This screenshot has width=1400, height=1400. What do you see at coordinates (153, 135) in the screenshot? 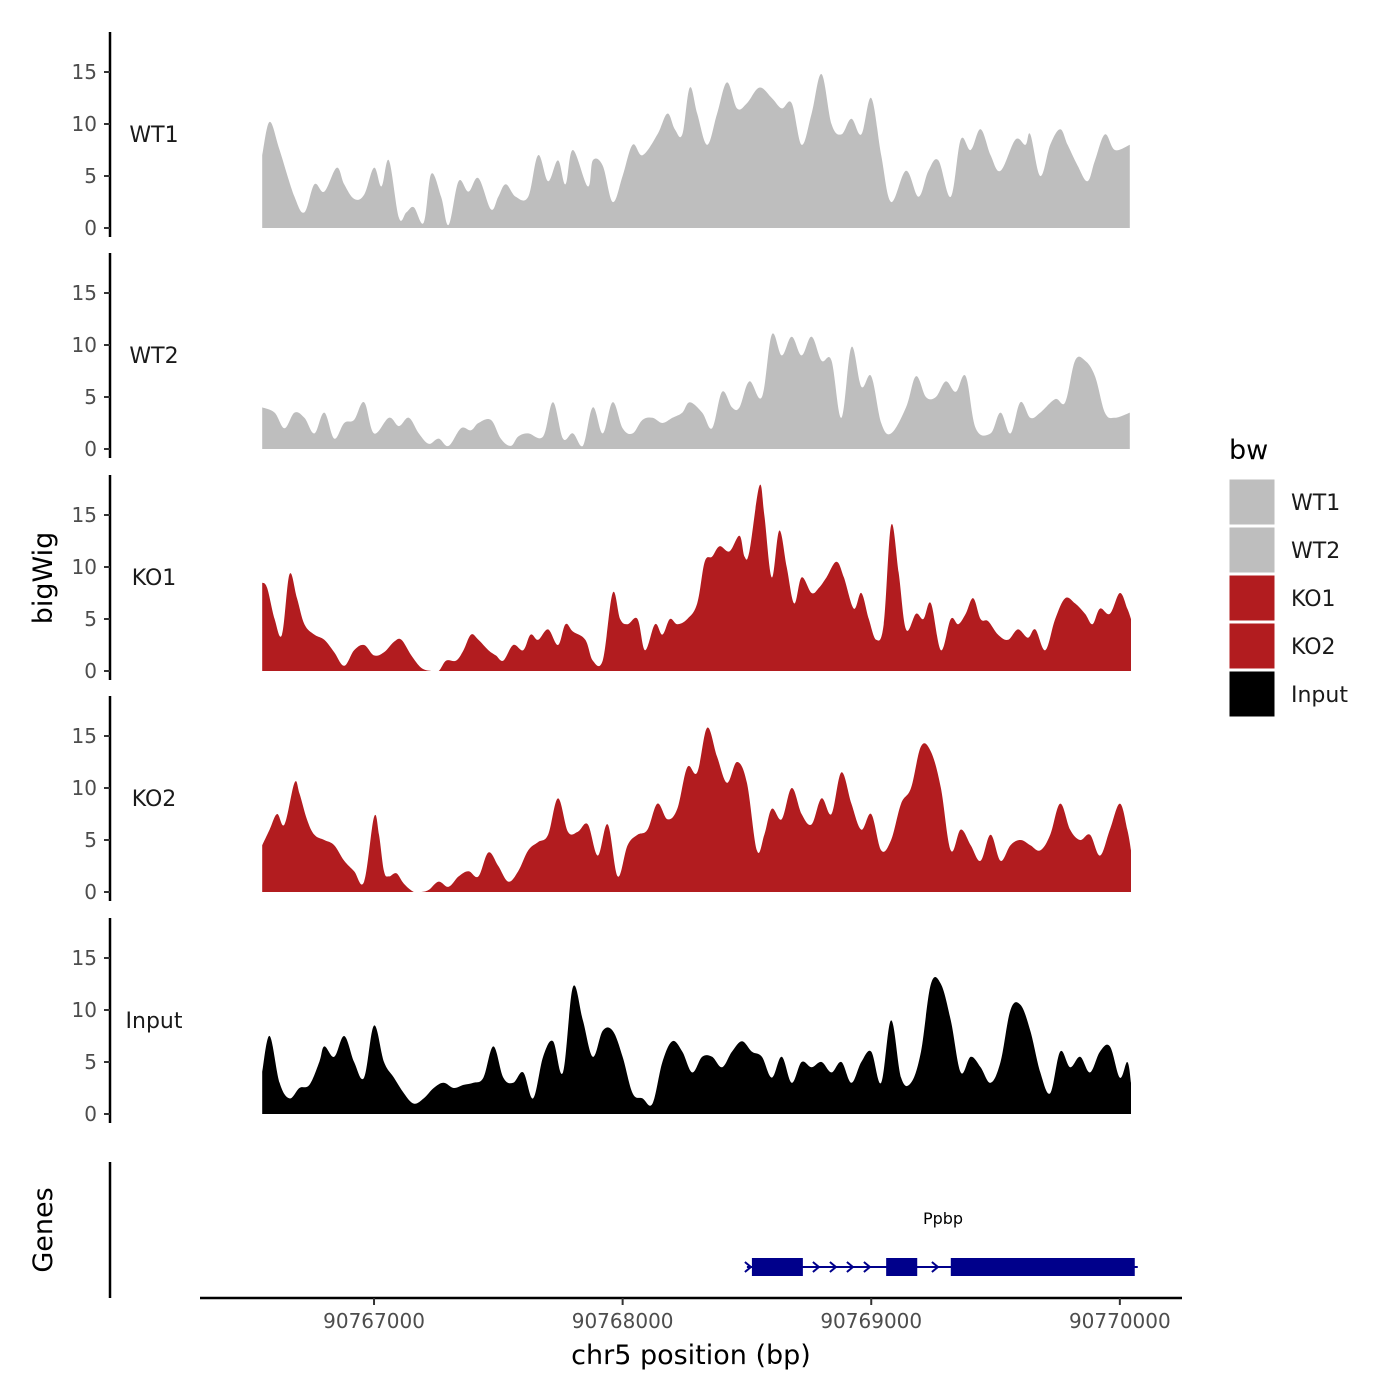
I see `track-label-wt1: WT1` at bounding box center [153, 135].